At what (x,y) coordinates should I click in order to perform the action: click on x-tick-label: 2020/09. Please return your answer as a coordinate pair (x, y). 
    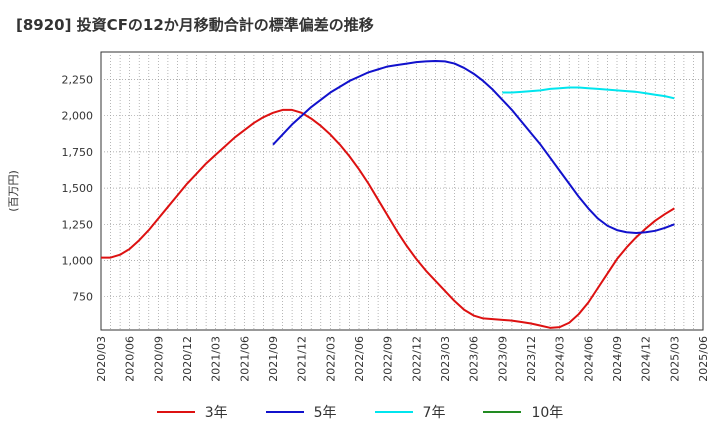
    Looking at the image, I should click on (158, 359).